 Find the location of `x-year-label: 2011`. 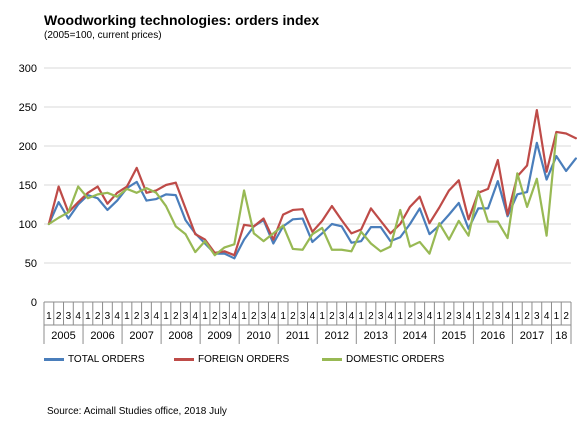

x-year-label: 2011 is located at coordinates (298, 336).